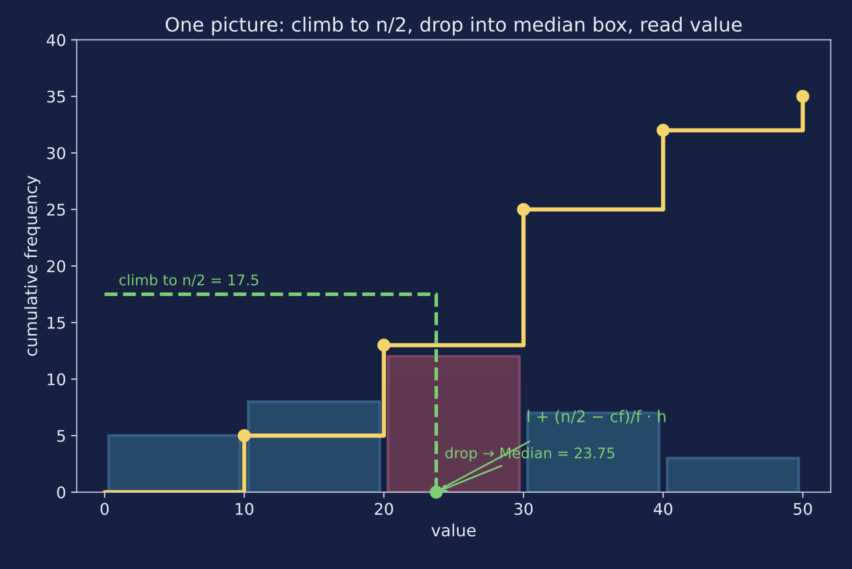  I want to click on y-tick-label: 35, so click(56, 96).